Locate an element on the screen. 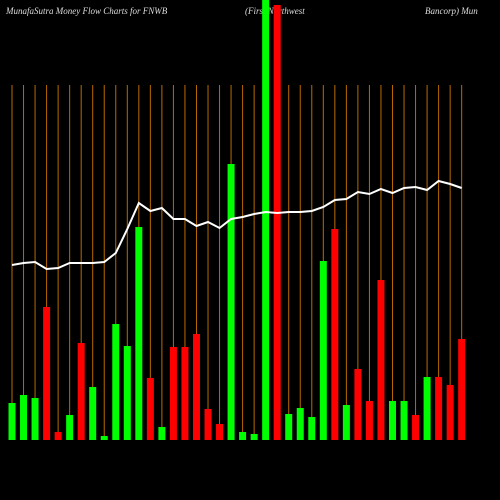 The width and height of the screenshot is (500, 500). chart-subtitle: Bancorp) Mun is located at coordinates (451, 11).